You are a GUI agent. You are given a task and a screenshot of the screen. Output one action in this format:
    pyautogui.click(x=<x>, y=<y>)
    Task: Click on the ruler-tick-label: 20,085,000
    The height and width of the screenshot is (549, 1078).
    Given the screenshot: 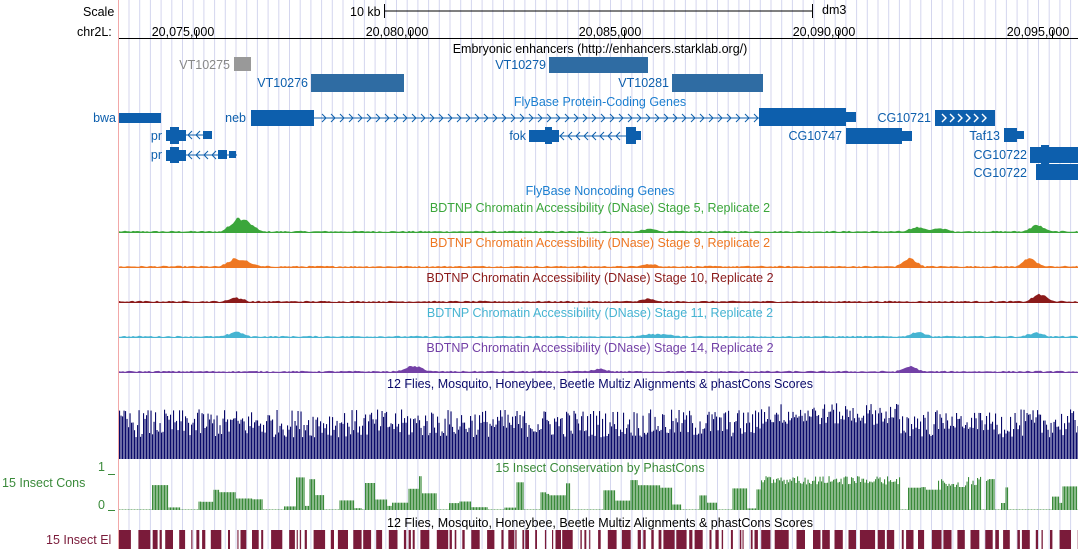 What is the action you would take?
    pyautogui.click(x=610, y=32)
    